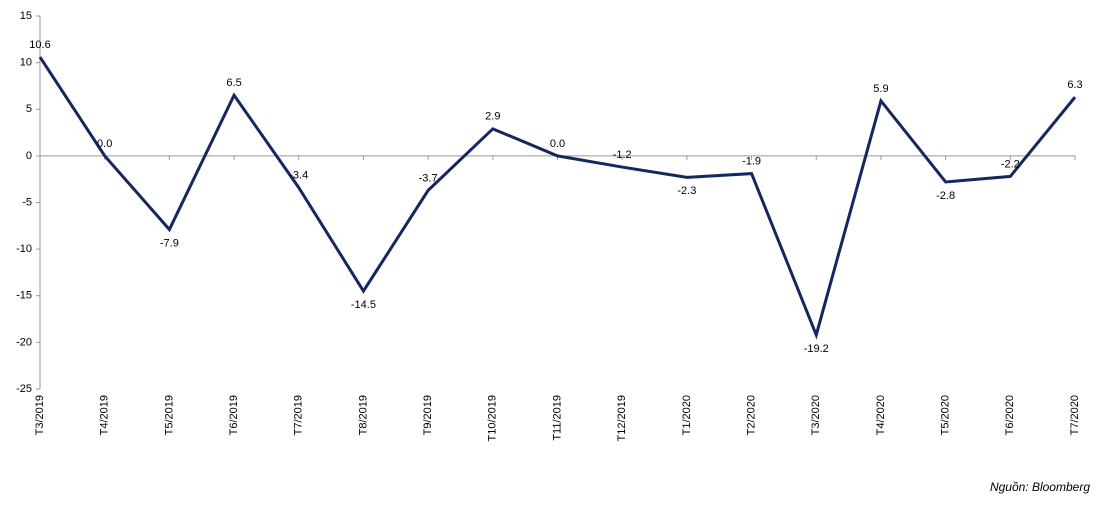 The image size is (1105, 511). Describe the element at coordinates (816, 349) in the screenshot. I see `data-label: -19.2` at that location.